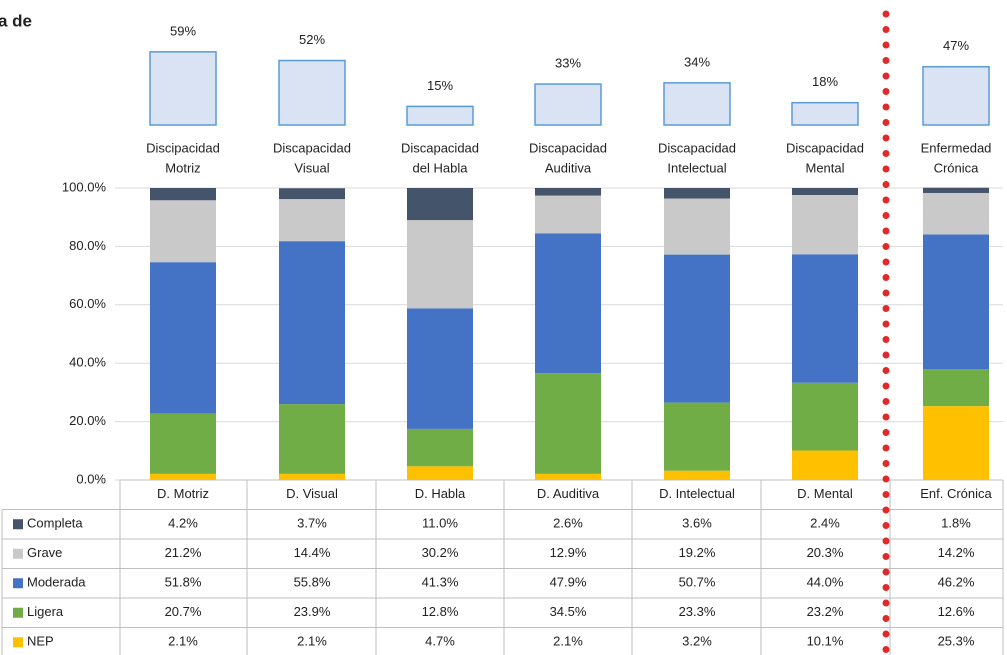 Image resolution: width=1007 pixels, height=655 pixels. I want to click on table-cell: 12.9%, so click(568, 552).